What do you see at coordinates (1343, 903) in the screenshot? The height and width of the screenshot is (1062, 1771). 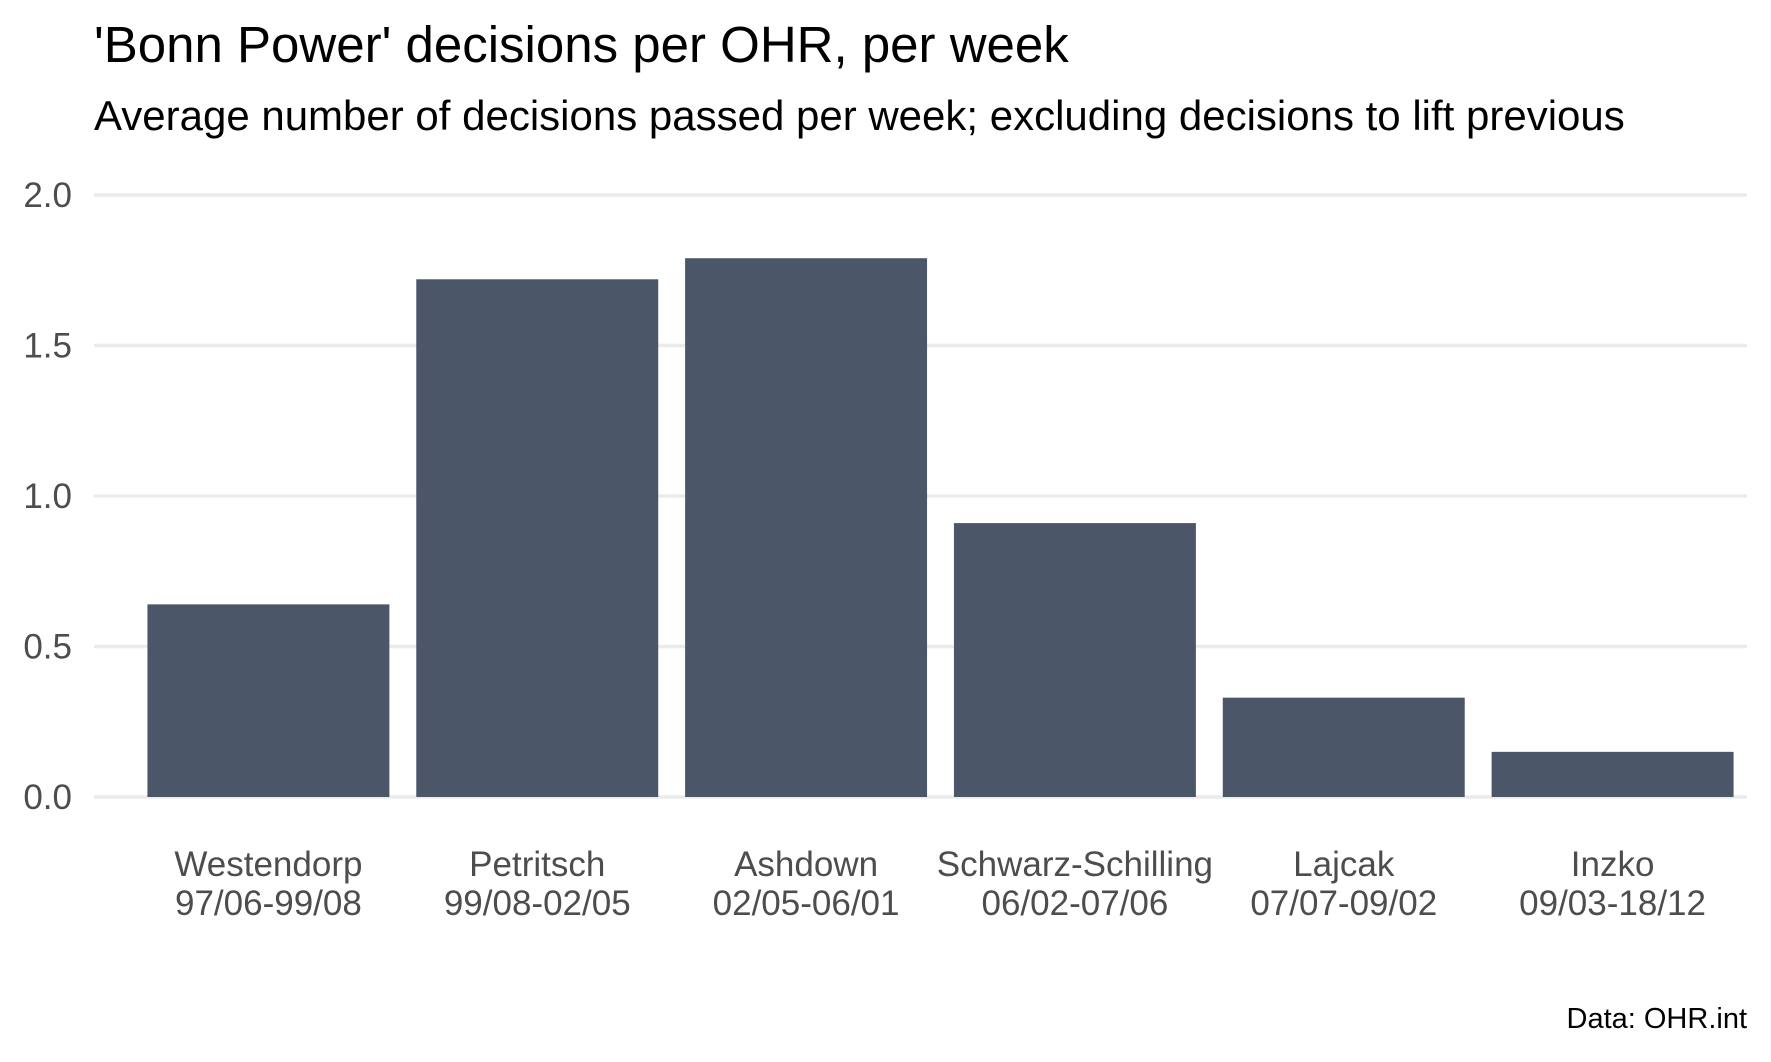 I see `x-category-period: 07/07-09/02` at bounding box center [1343, 903].